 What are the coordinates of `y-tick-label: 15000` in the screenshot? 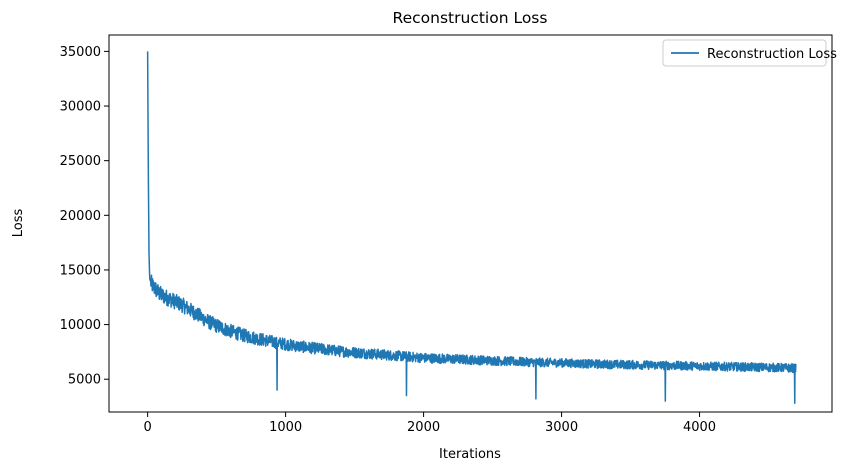 It's located at (80, 270).